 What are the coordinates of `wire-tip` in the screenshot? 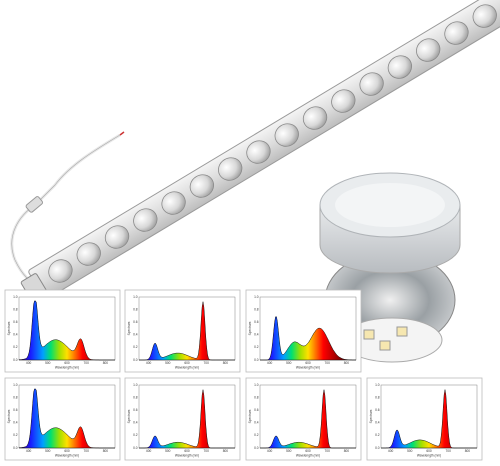 It's located at (122, 133).